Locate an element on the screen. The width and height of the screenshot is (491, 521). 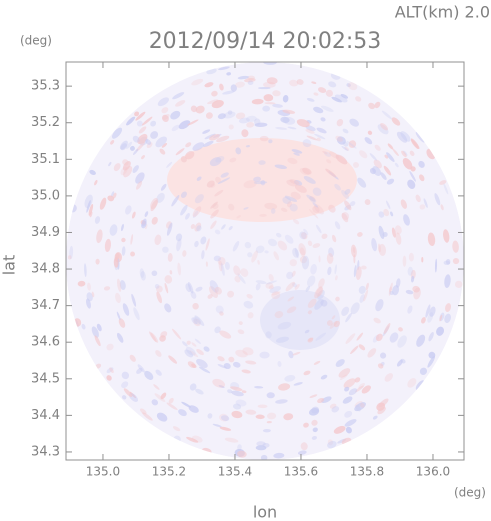
x-tick-label: 135.4 is located at coordinates (235, 472).